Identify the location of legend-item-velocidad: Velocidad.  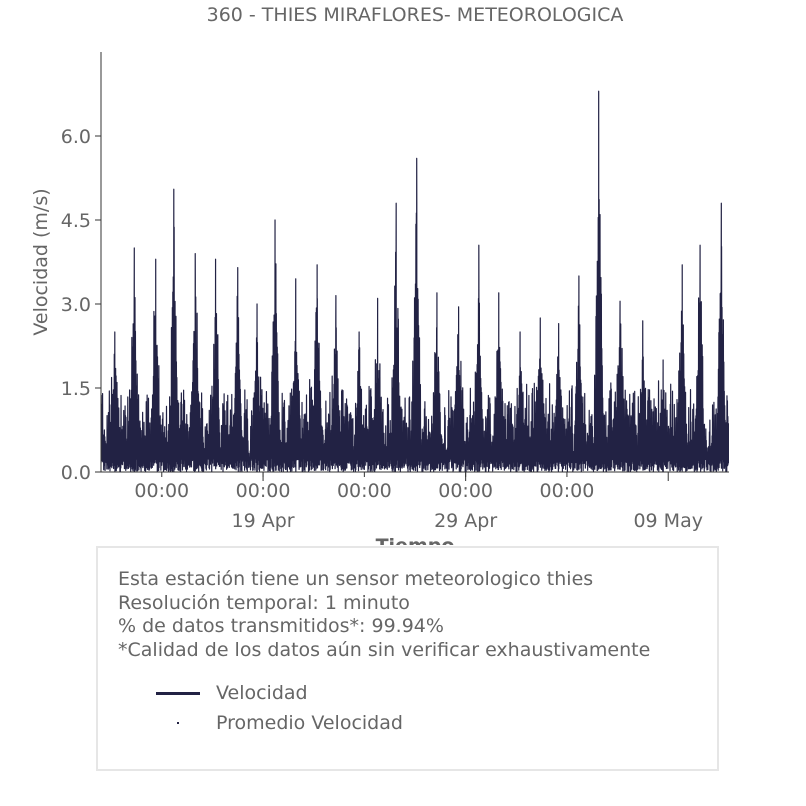
(232, 693).